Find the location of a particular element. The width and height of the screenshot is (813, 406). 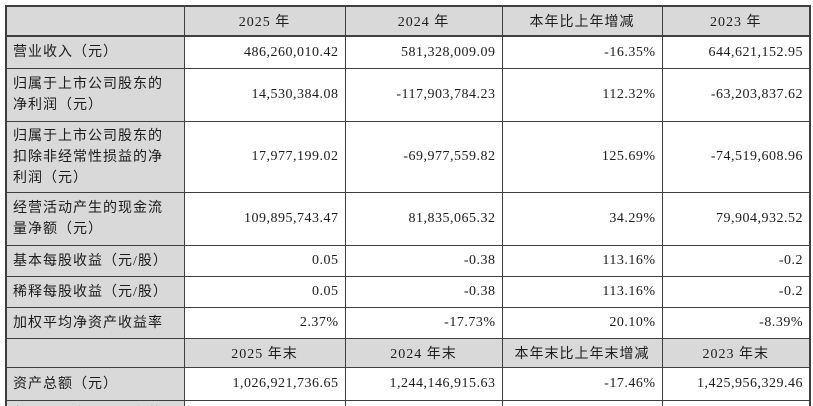

value-2024: 606,734,458.26 is located at coordinates (423, 403).